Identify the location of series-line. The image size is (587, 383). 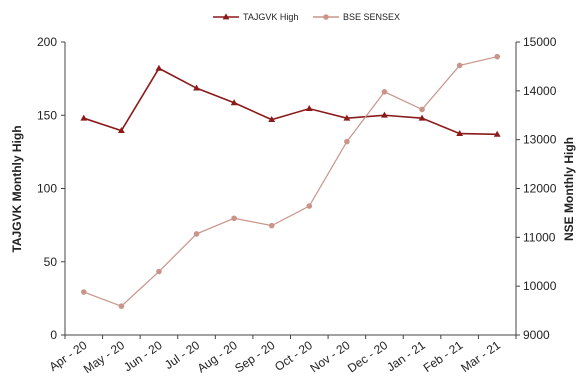
(290, 101).